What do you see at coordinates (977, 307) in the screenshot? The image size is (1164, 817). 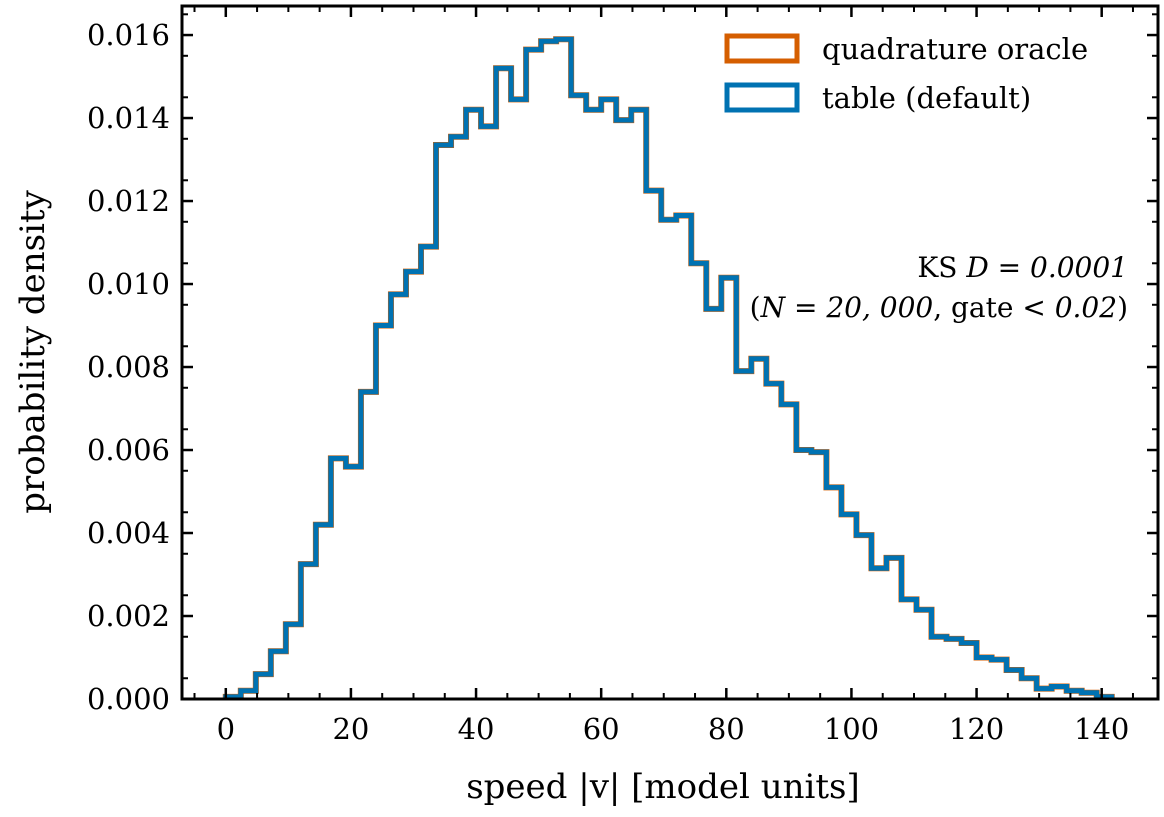 I see `ks-gate-text: , gate` at bounding box center [977, 307].